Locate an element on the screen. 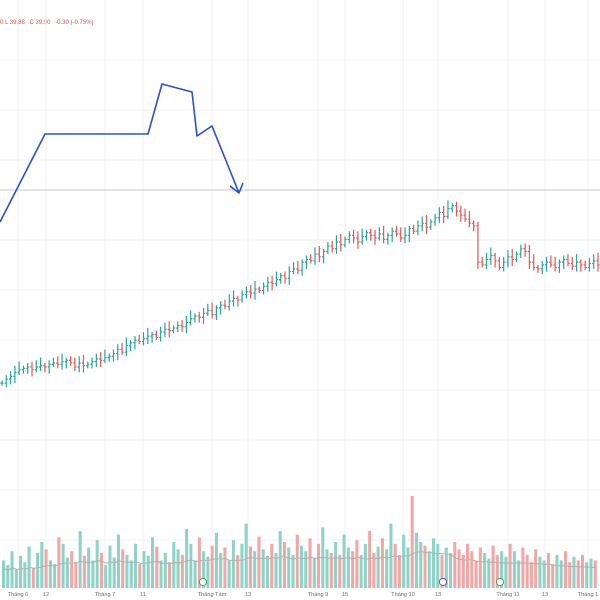  x-axis-tick-label: Tháng Tám is located at coordinates (212, 595).